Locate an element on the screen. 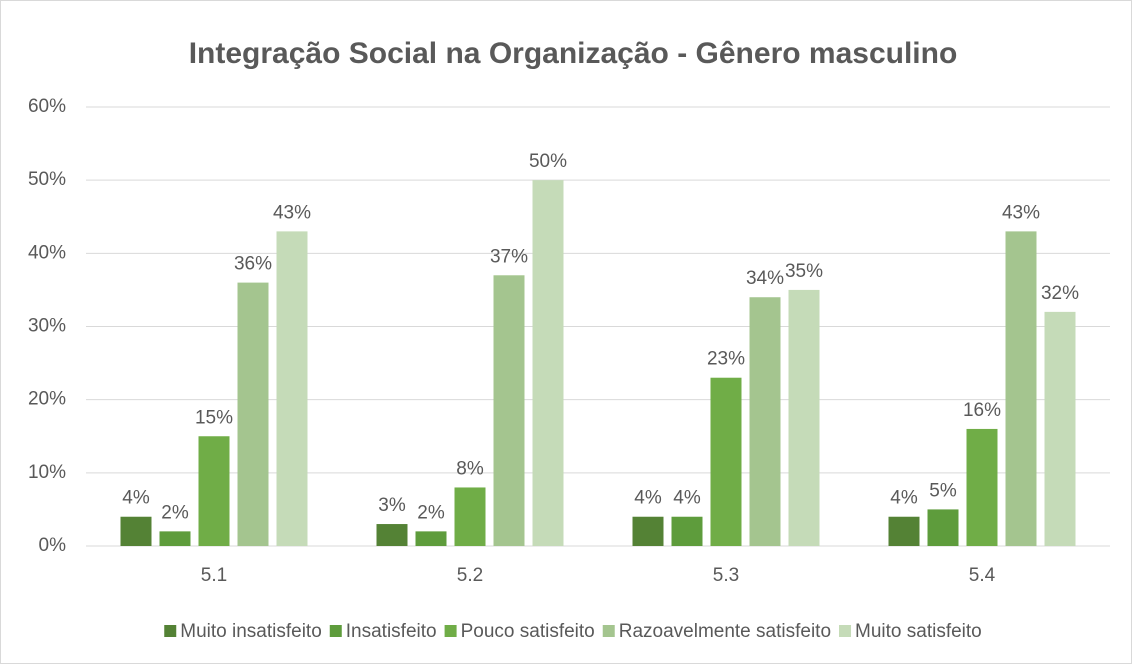  data-label: 36% is located at coordinates (253, 264).